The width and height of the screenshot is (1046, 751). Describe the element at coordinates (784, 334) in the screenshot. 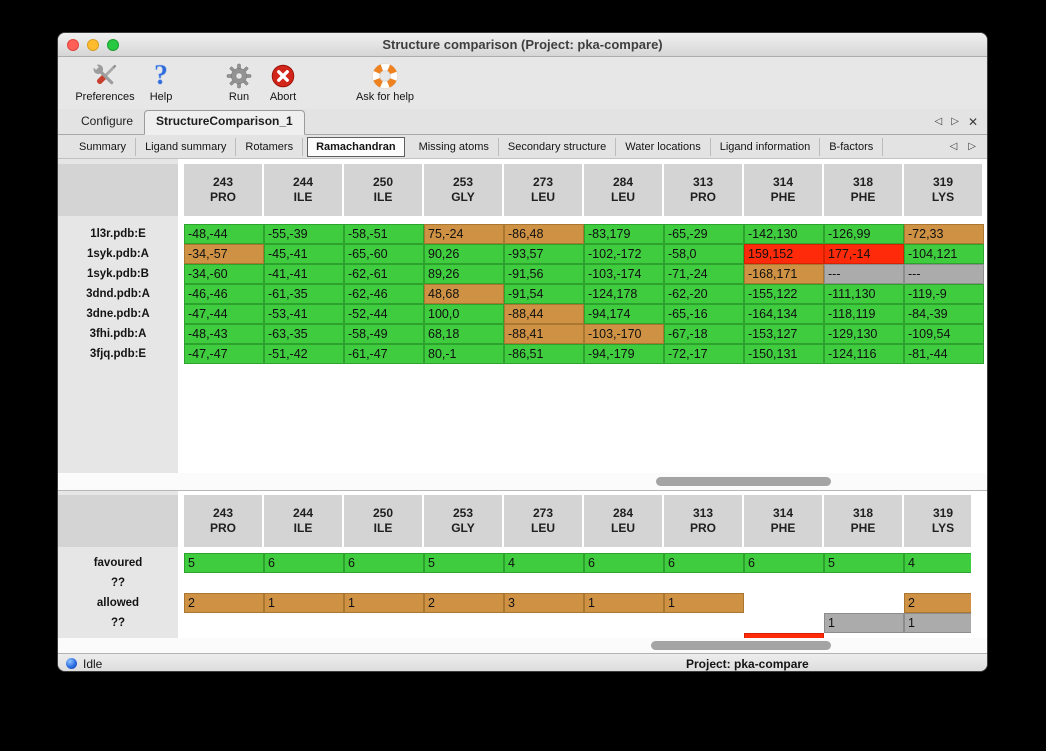

I see `table-cell: -153,127` at that location.